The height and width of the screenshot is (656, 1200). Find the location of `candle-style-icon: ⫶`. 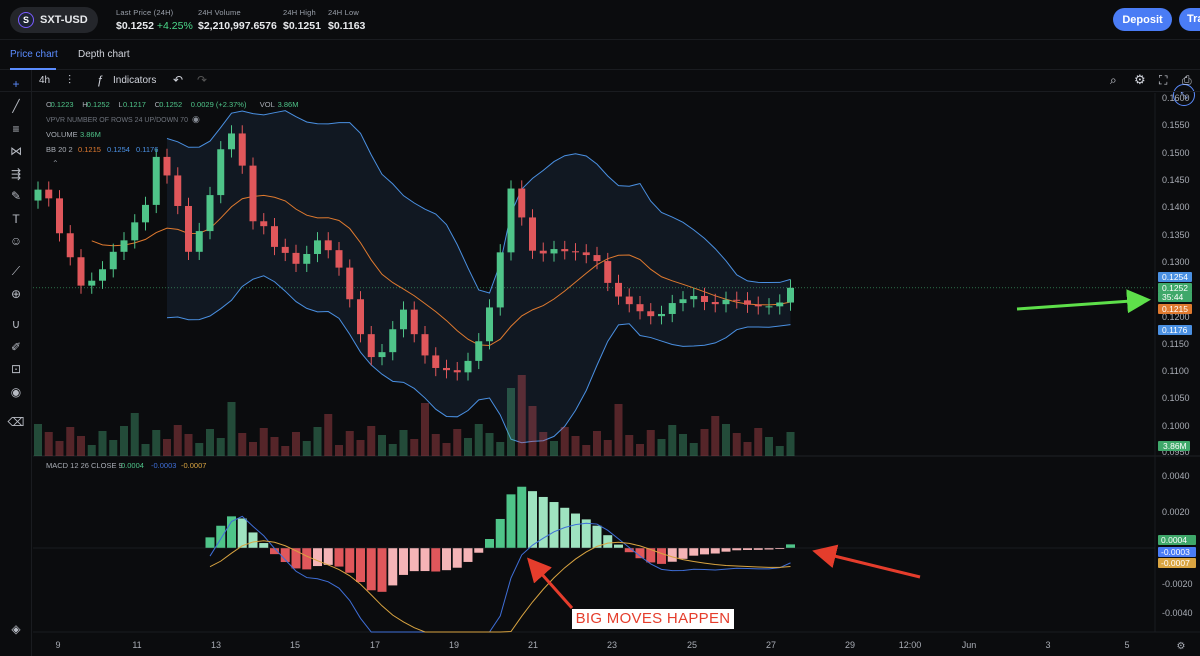

candle-style-icon: ⫶ is located at coordinates (70, 80).